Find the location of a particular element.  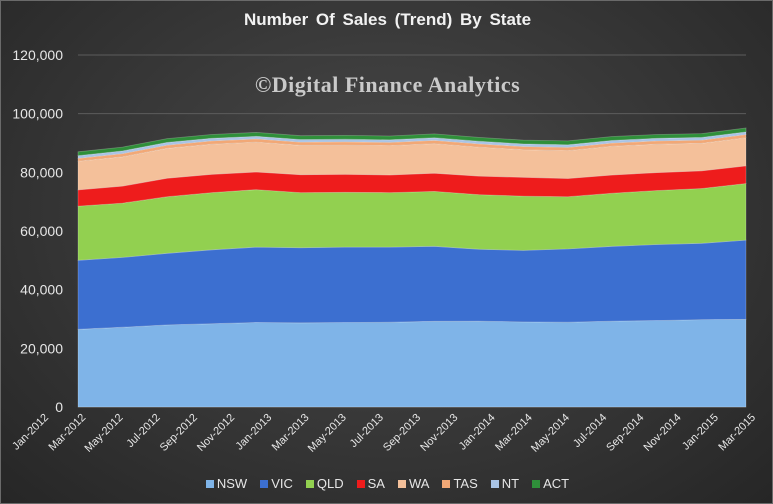

x-tick-label: Sep-2013 is located at coordinates (402, 433).